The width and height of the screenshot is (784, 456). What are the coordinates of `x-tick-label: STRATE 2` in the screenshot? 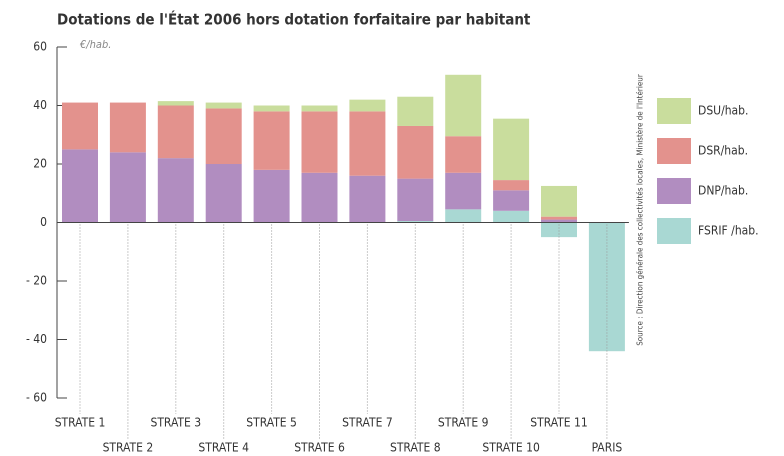 It's located at (128, 448).